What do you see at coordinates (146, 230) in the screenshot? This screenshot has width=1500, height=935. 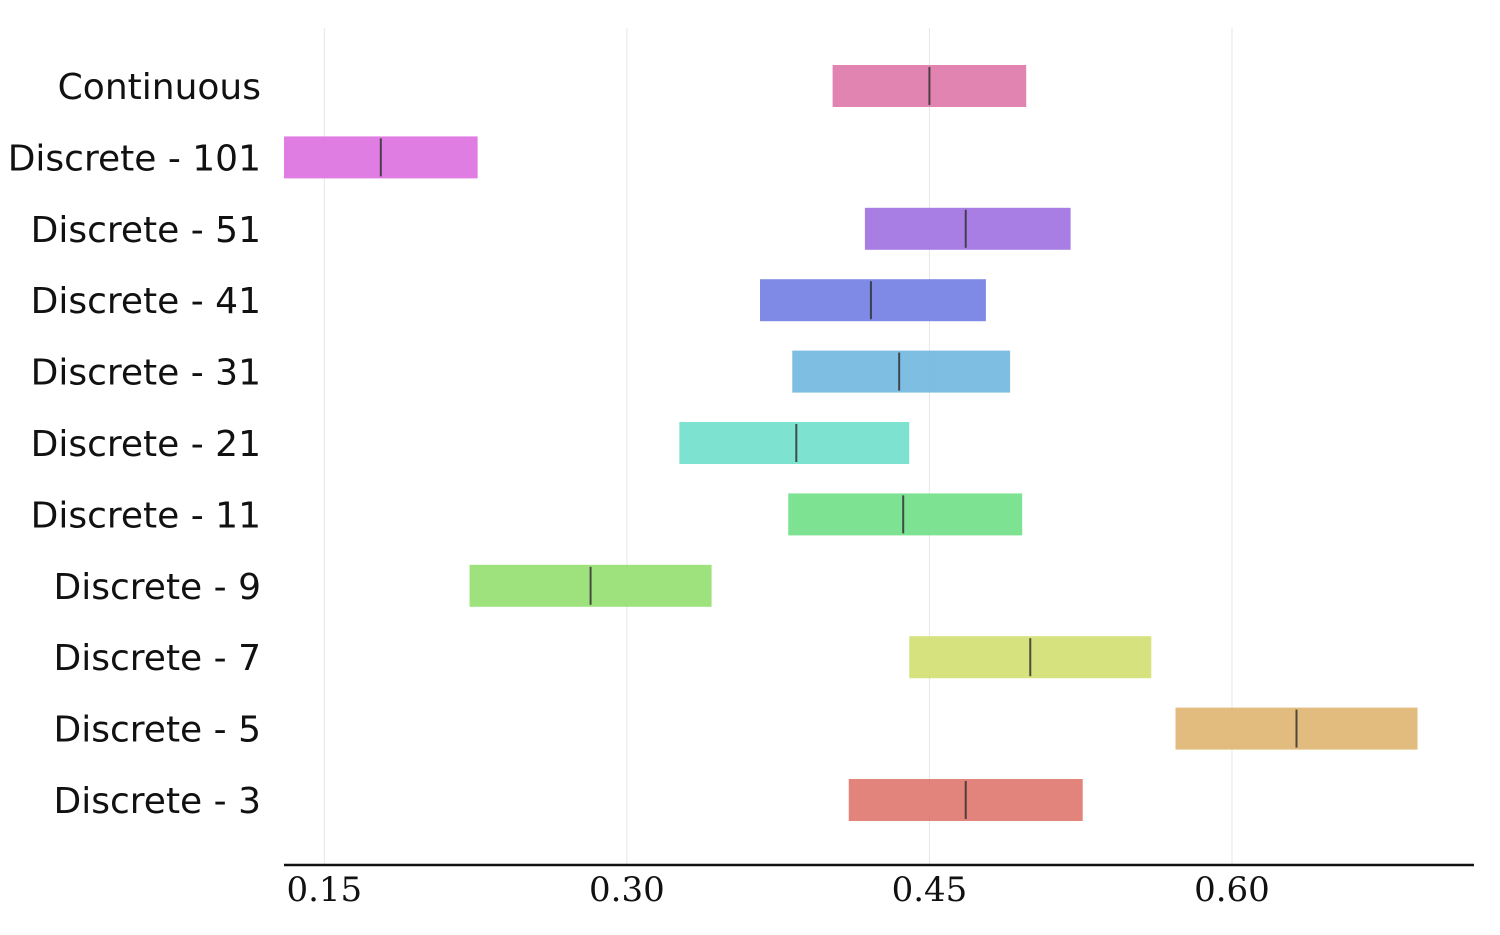 I see `category-label: Discrete - 51` at bounding box center [146, 230].